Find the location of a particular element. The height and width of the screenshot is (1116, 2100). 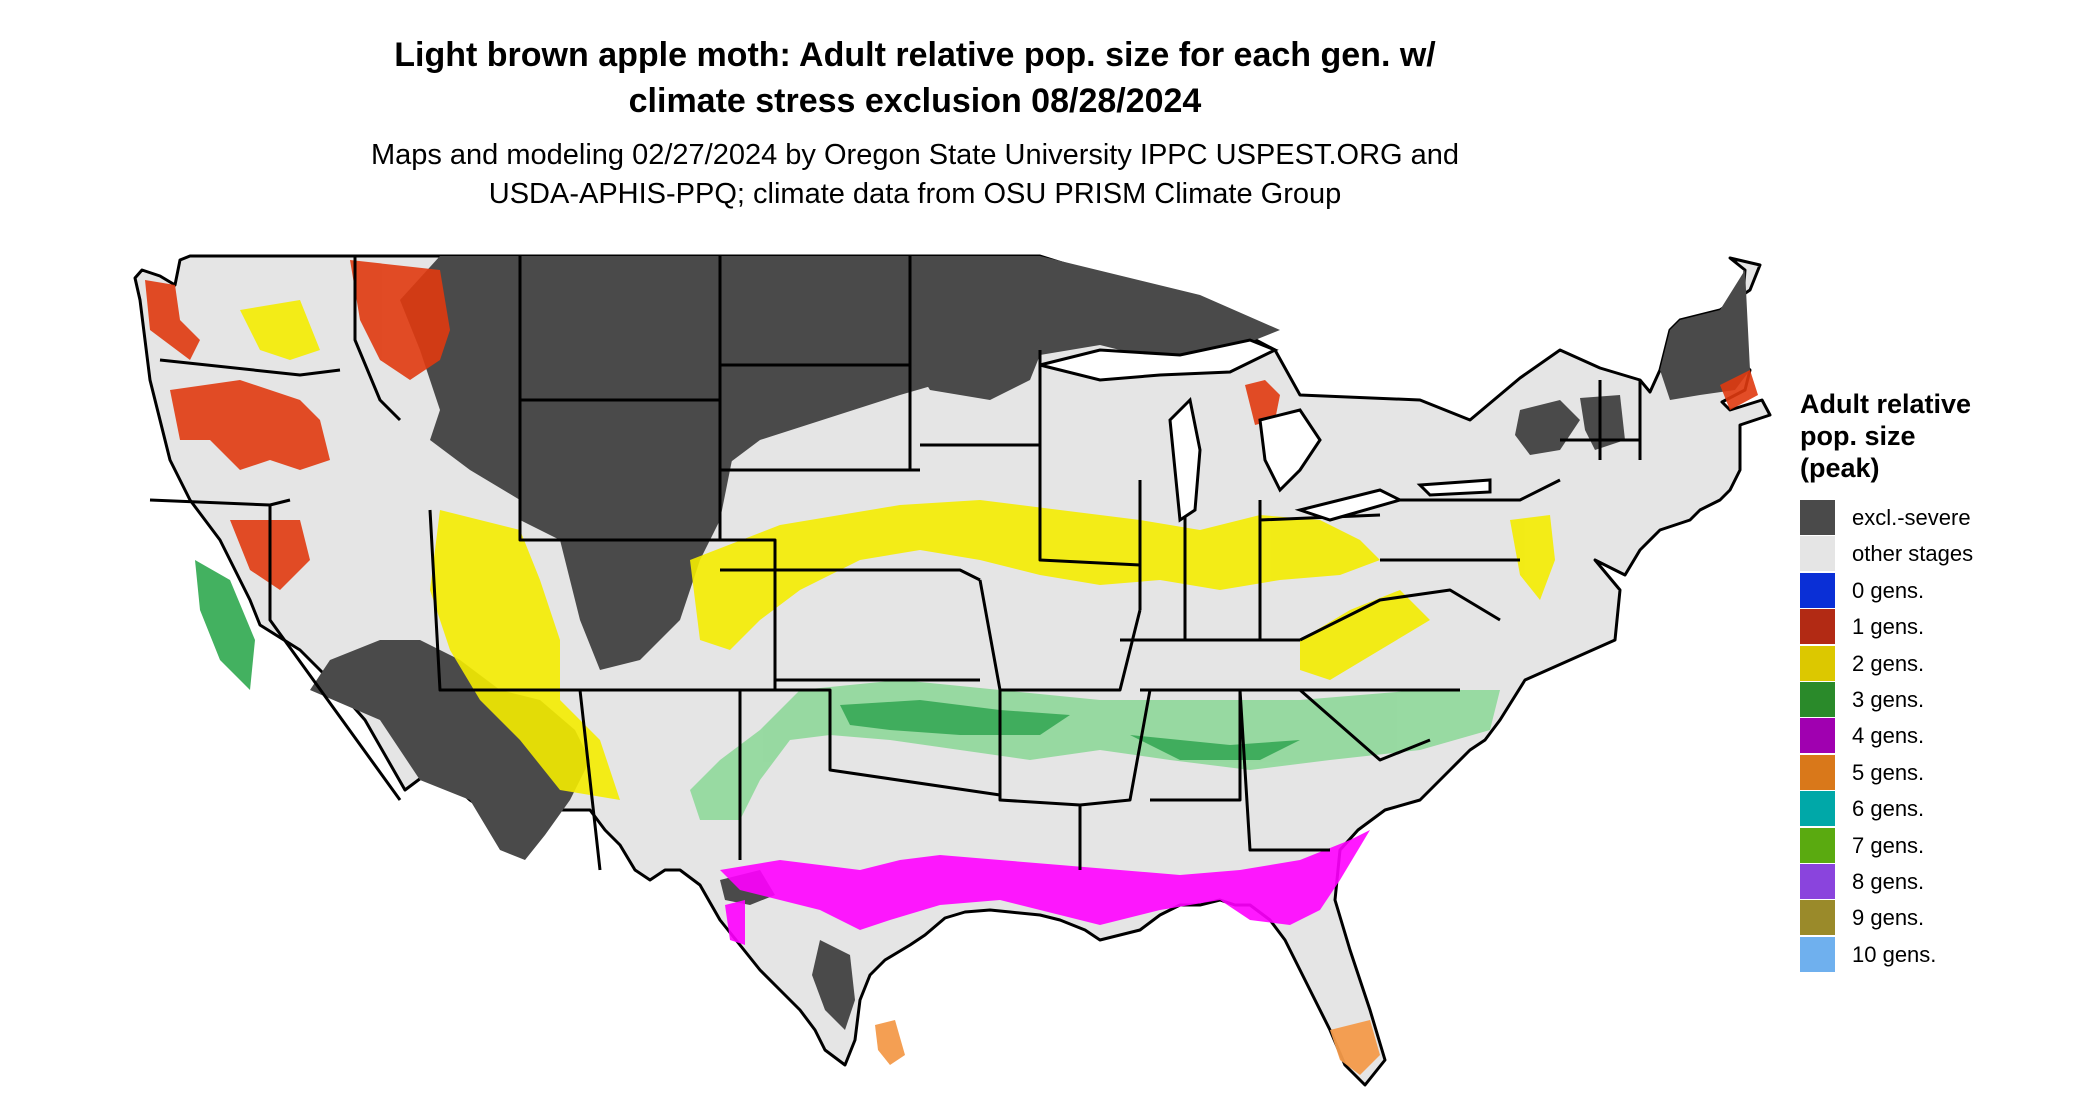

one-gen-michigan is located at coordinates (1262, 402).